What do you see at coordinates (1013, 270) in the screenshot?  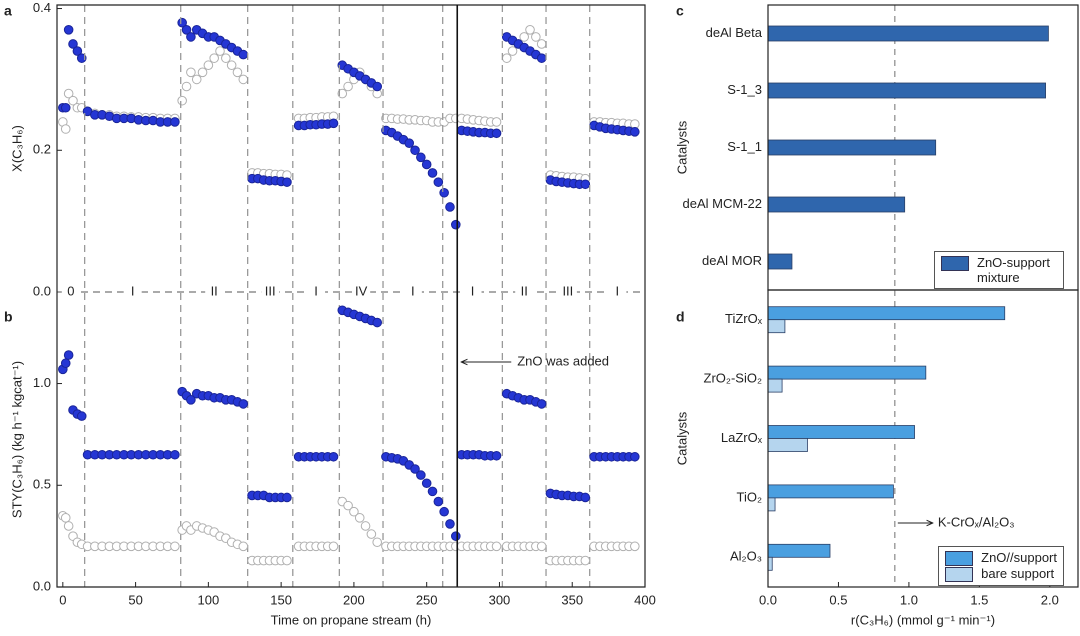 I see `legend-label: ZnO-support mixture` at bounding box center [1013, 270].